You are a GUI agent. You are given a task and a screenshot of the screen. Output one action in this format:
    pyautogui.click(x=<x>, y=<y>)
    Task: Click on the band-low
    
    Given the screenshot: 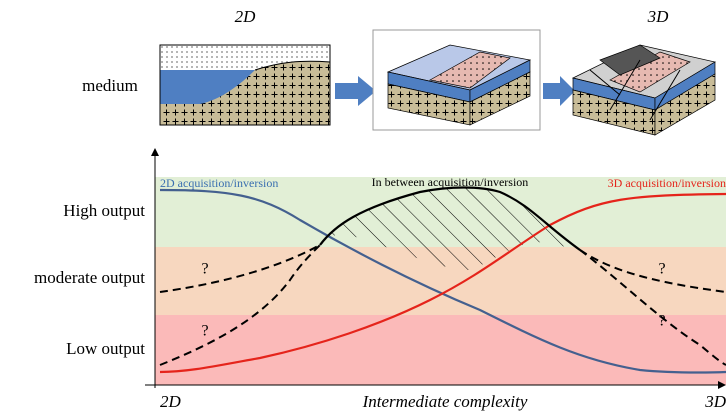 What is the action you would take?
    pyautogui.click(x=440, y=350)
    